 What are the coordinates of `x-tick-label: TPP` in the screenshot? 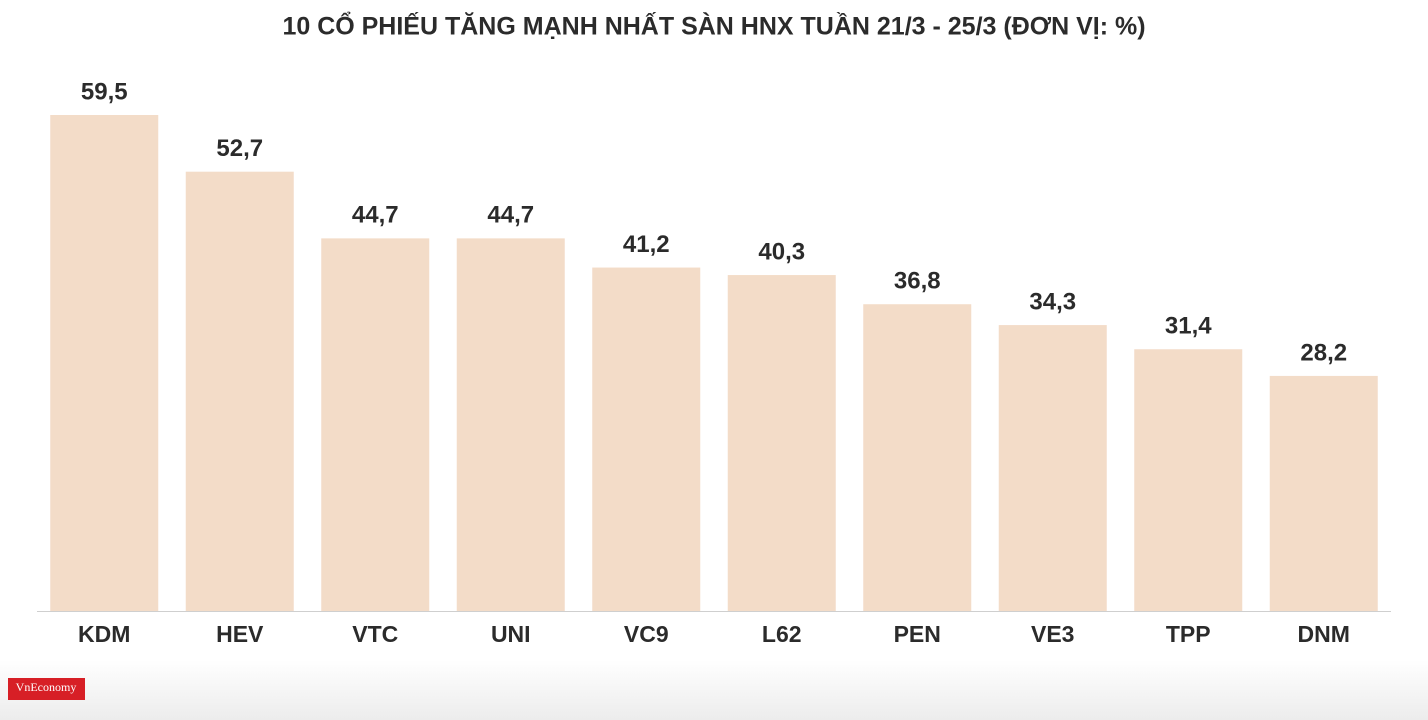 It's located at (1188, 634).